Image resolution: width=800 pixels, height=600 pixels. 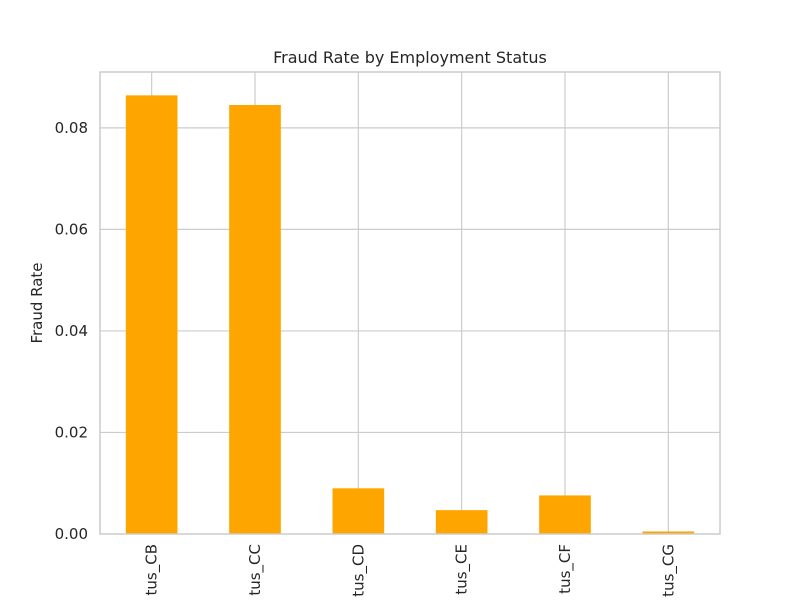 What do you see at coordinates (71, 534) in the screenshot?
I see `y-tick-label: 0.00` at bounding box center [71, 534].